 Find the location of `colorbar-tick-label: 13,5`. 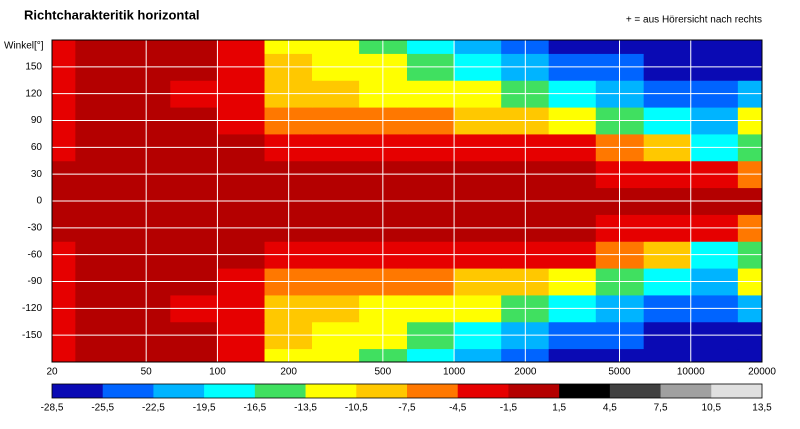

colorbar-tick-label: 13,5 is located at coordinates (762, 408).